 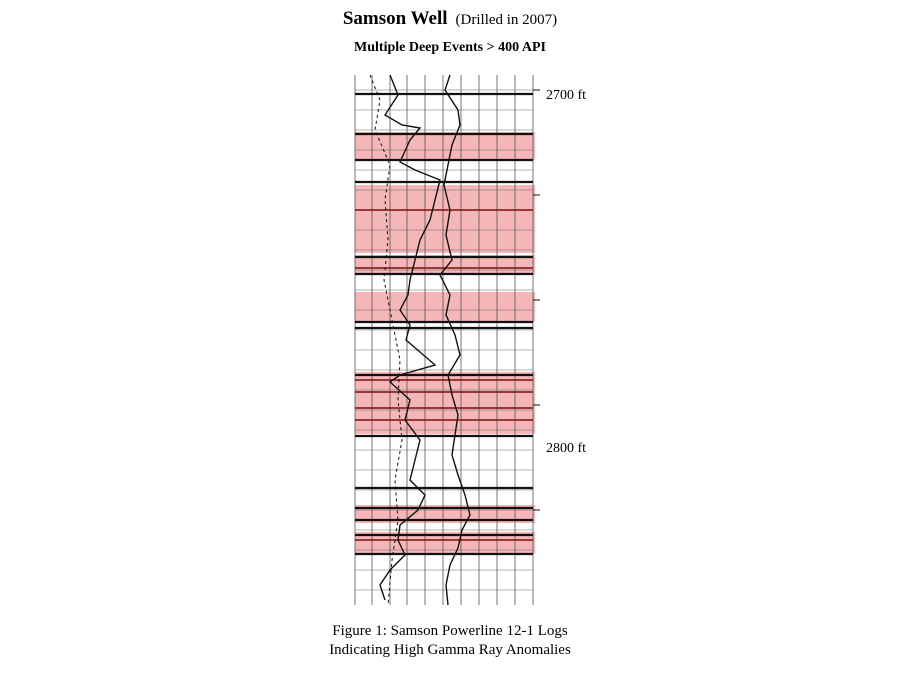 I want to click on caption-line-2: Indicating High Gamma Ray Anomalies, so click(x=450, y=650).